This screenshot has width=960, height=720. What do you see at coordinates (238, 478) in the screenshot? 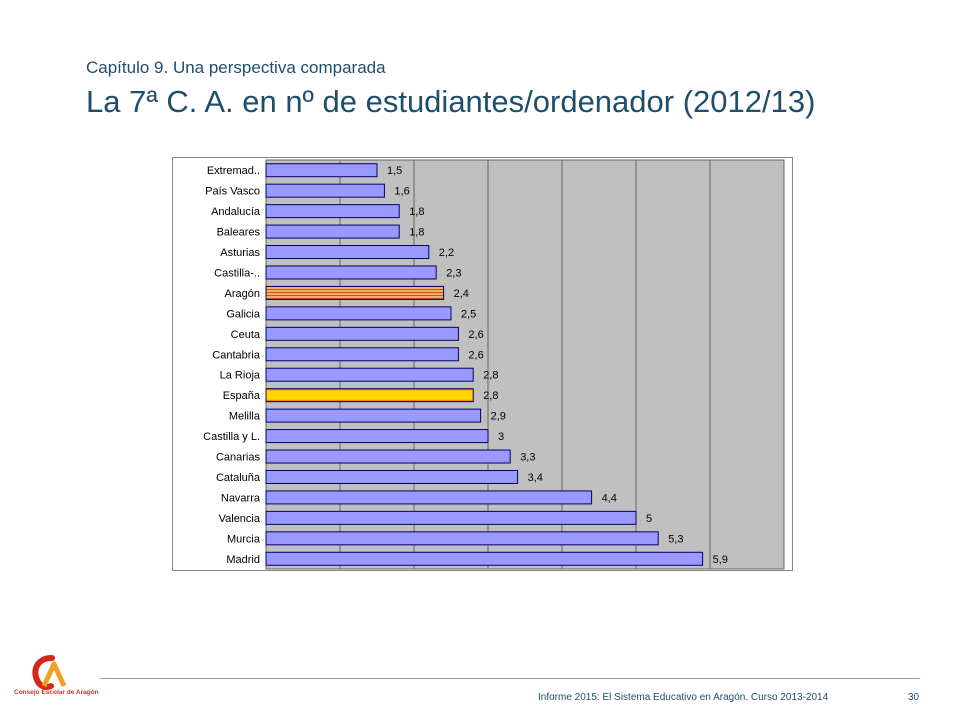
I see `category-label: Cataluña` at bounding box center [238, 478].